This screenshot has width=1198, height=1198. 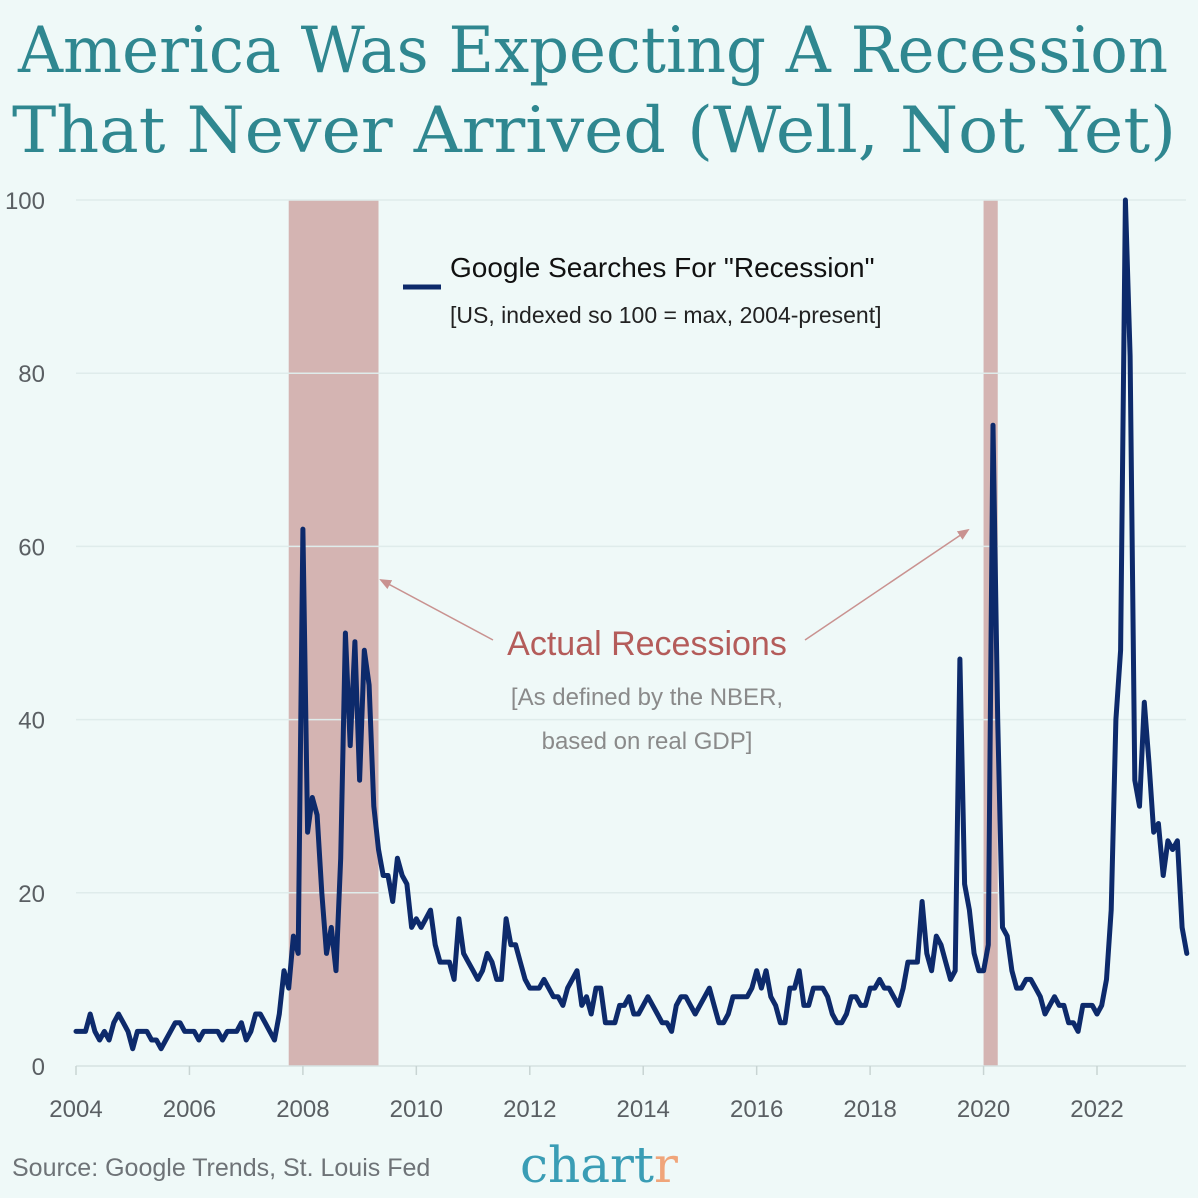 I want to click on x-axis: 2004 2006 2008 2010 2012 2014 2016 2018 2020 2022, so click(x=586, y=1094).